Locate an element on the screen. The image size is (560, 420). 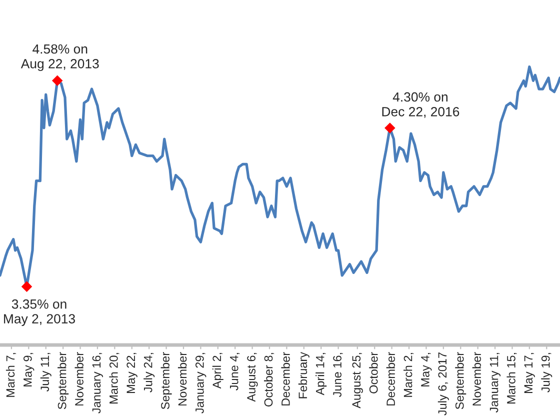
x-tick-label: June 4, is located at coordinates (235, 371).